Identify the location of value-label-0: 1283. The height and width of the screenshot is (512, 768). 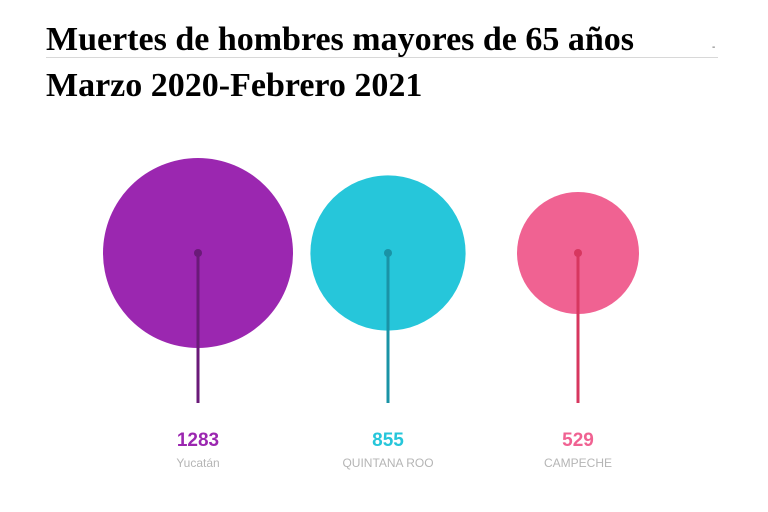
(198, 440).